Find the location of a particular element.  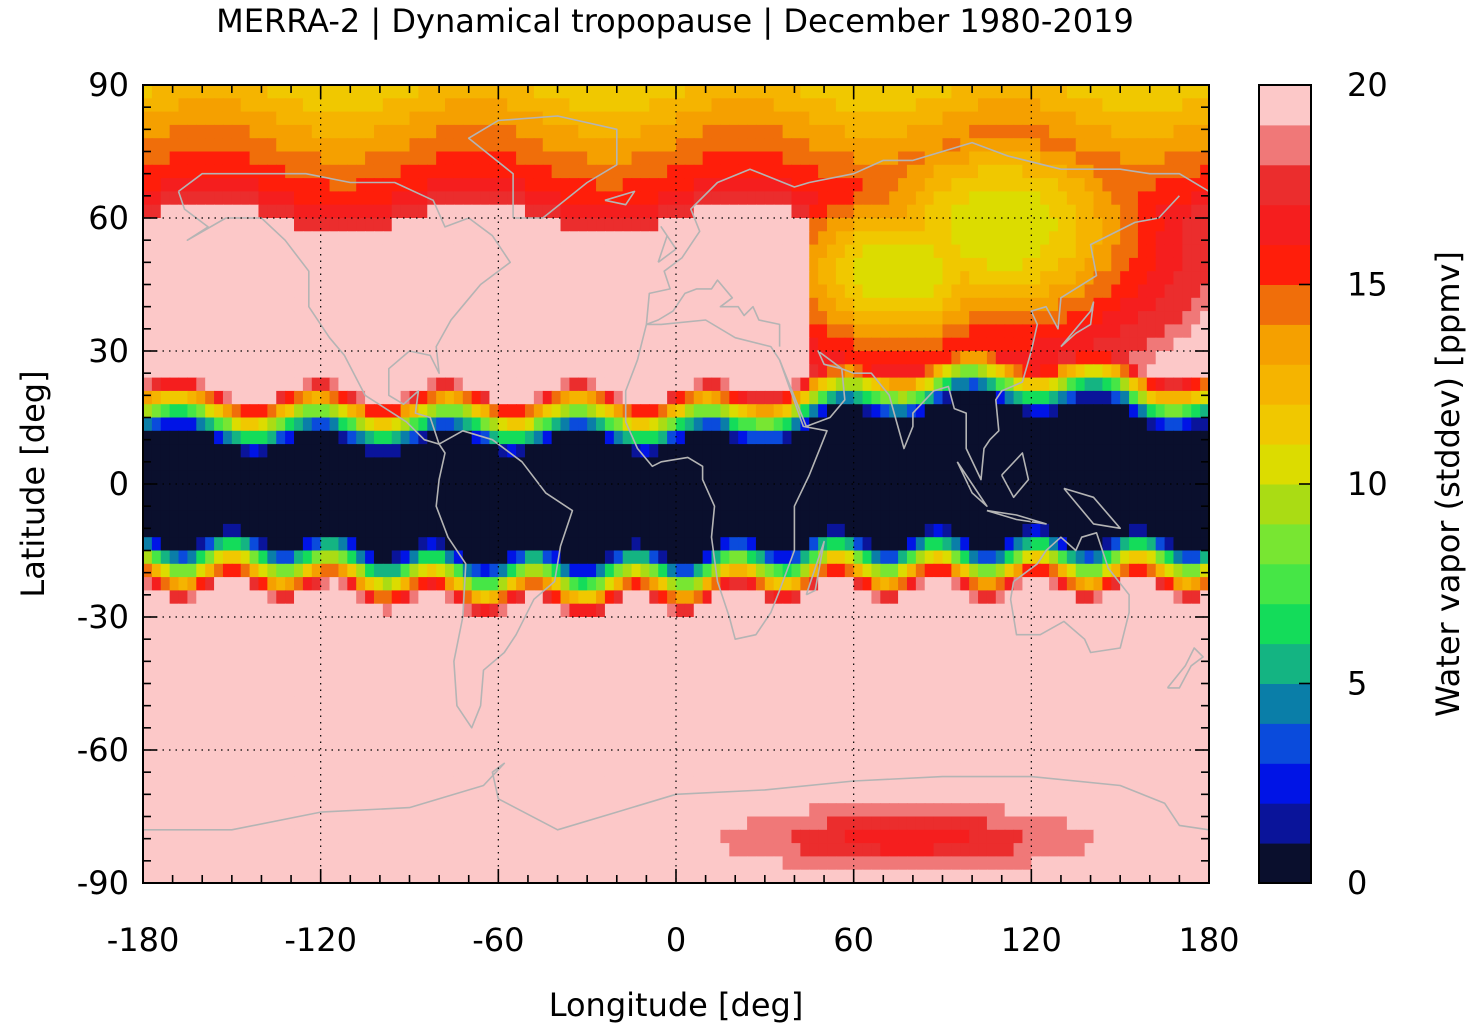

colorbar-tick-label: 5 is located at coordinates (1357, 684).